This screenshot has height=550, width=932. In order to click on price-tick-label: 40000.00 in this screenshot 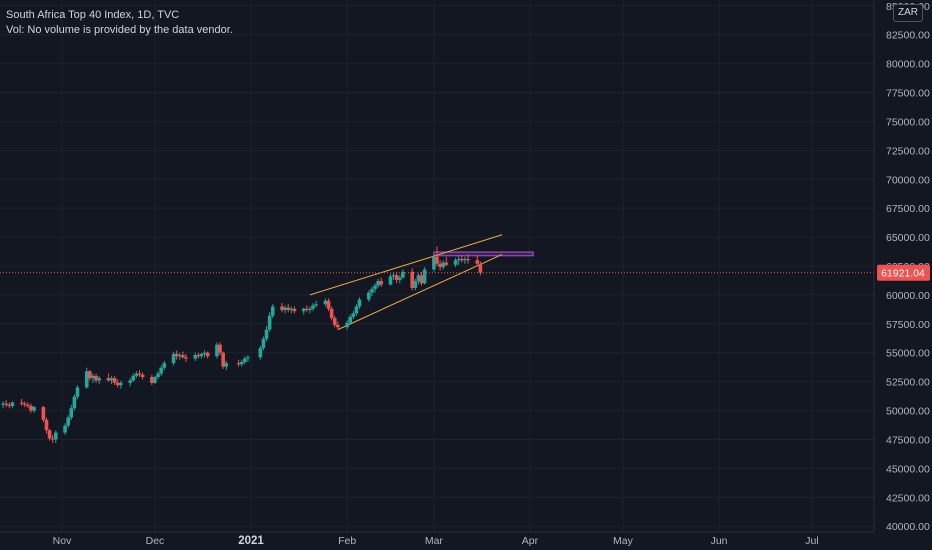, I will do `click(908, 527)`.